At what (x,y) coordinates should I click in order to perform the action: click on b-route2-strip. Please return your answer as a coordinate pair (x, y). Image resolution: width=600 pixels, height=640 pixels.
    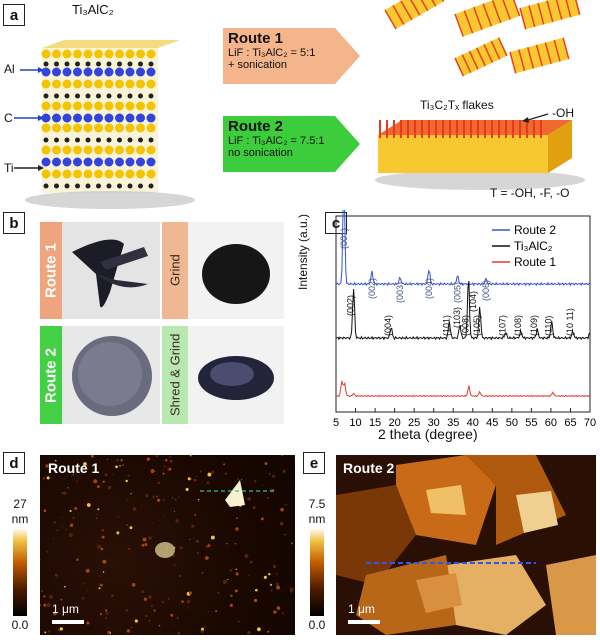
    Looking at the image, I should click on (51, 375).